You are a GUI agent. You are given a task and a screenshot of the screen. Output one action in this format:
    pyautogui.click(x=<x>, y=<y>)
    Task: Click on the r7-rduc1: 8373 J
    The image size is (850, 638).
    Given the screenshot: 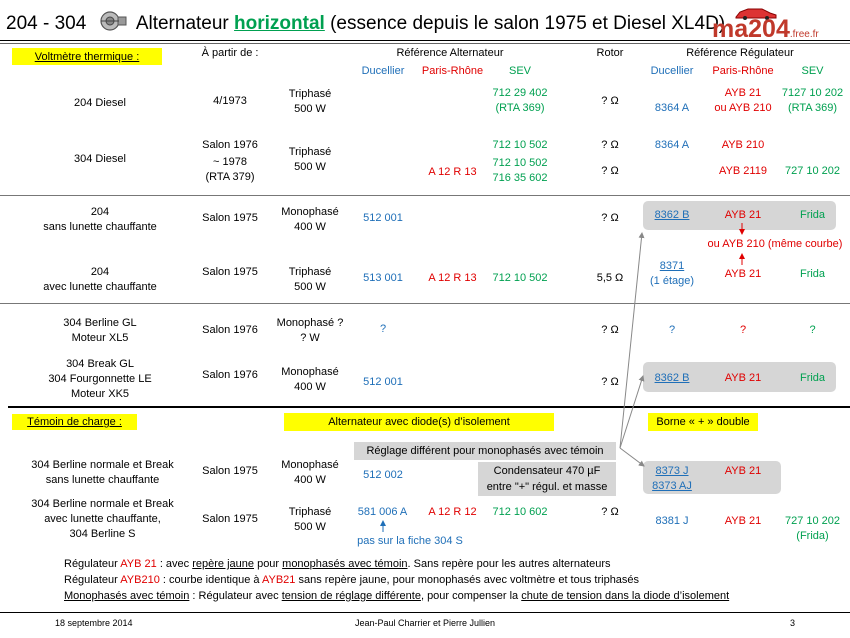 What is the action you would take?
    pyautogui.click(x=672, y=471)
    